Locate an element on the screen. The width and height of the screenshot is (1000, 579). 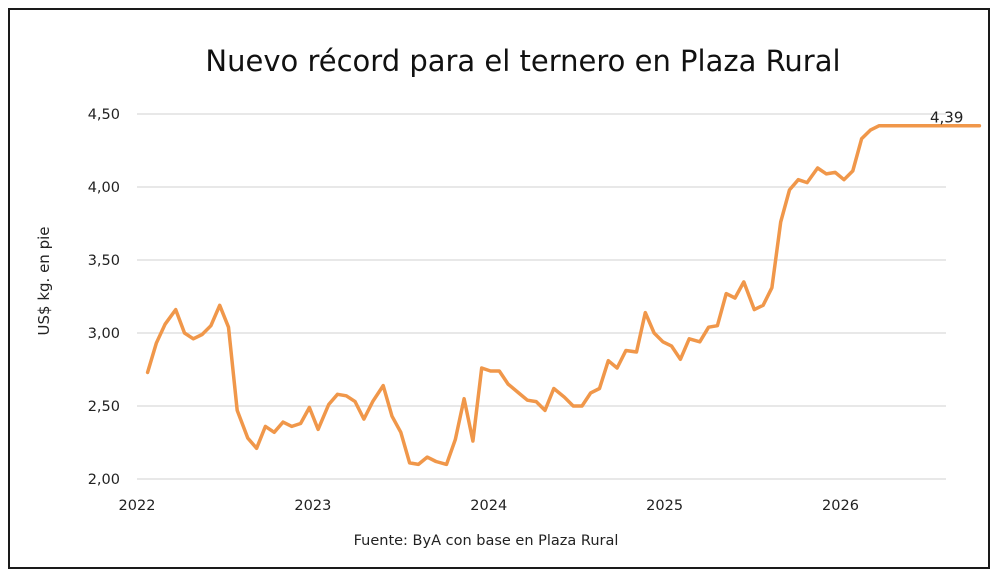
y-tick-label: 2,00 is located at coordinates (104, 480).